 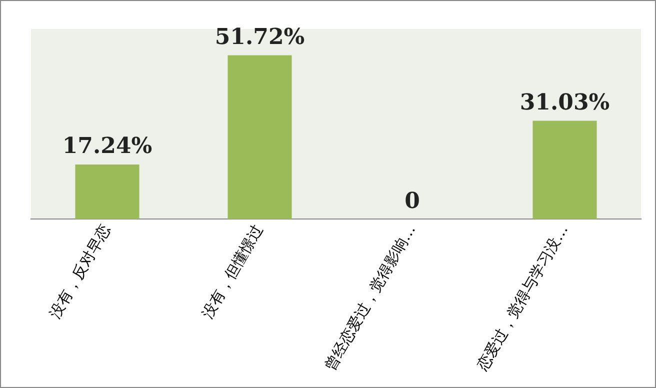 I want to click on data-label: 31.03%, so click(x=565, y=103).